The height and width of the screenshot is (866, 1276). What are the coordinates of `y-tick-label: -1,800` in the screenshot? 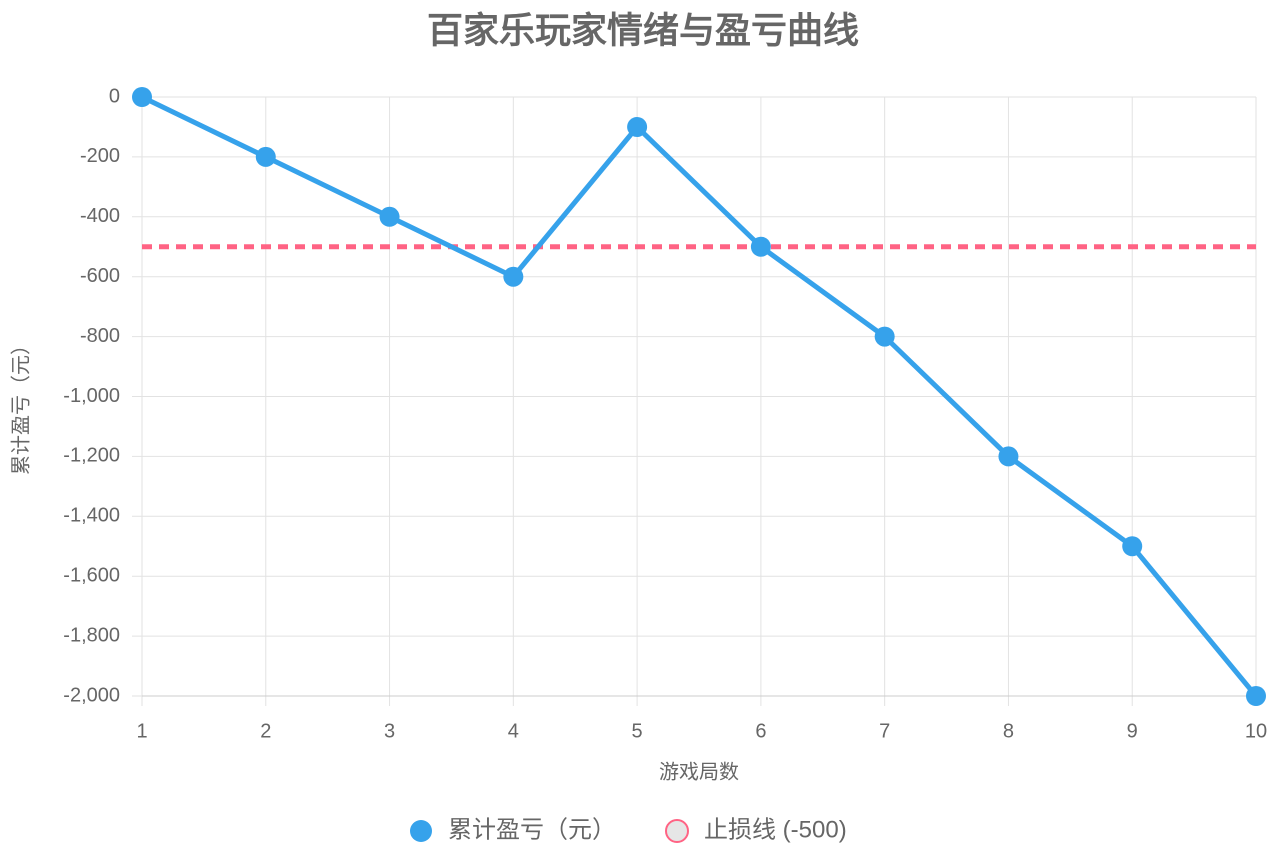 It's located at (91, 635).